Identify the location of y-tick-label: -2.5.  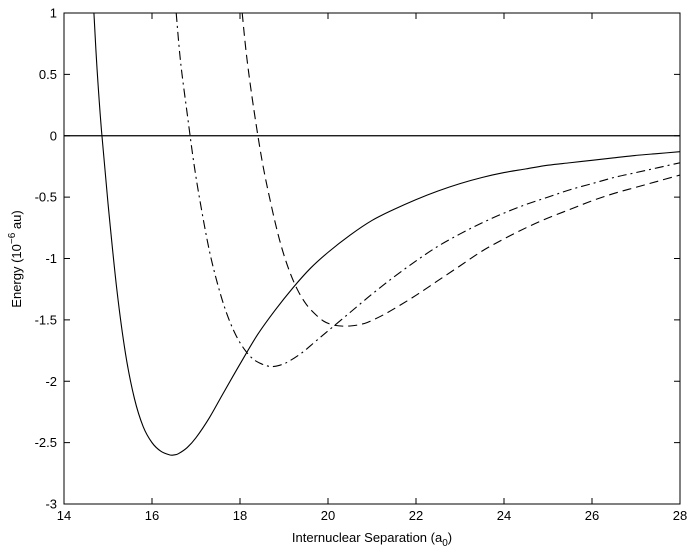
(46, 442).